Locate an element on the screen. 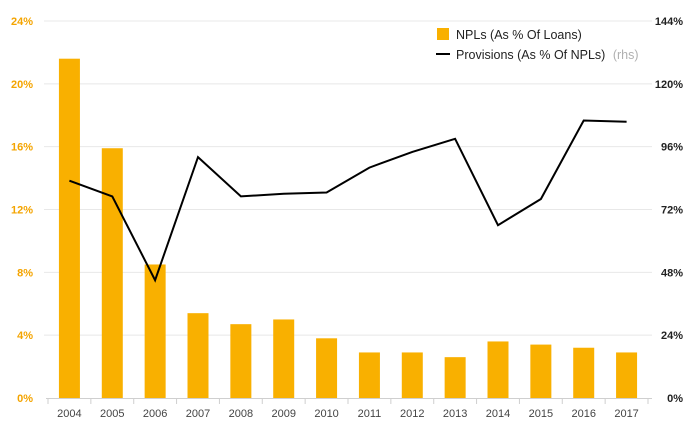 The width and height of the screenshot is (700, 433). legend-label-provisions: Provisions (As % Of NPLs) (rhs) is located at coordinates (547, 55).